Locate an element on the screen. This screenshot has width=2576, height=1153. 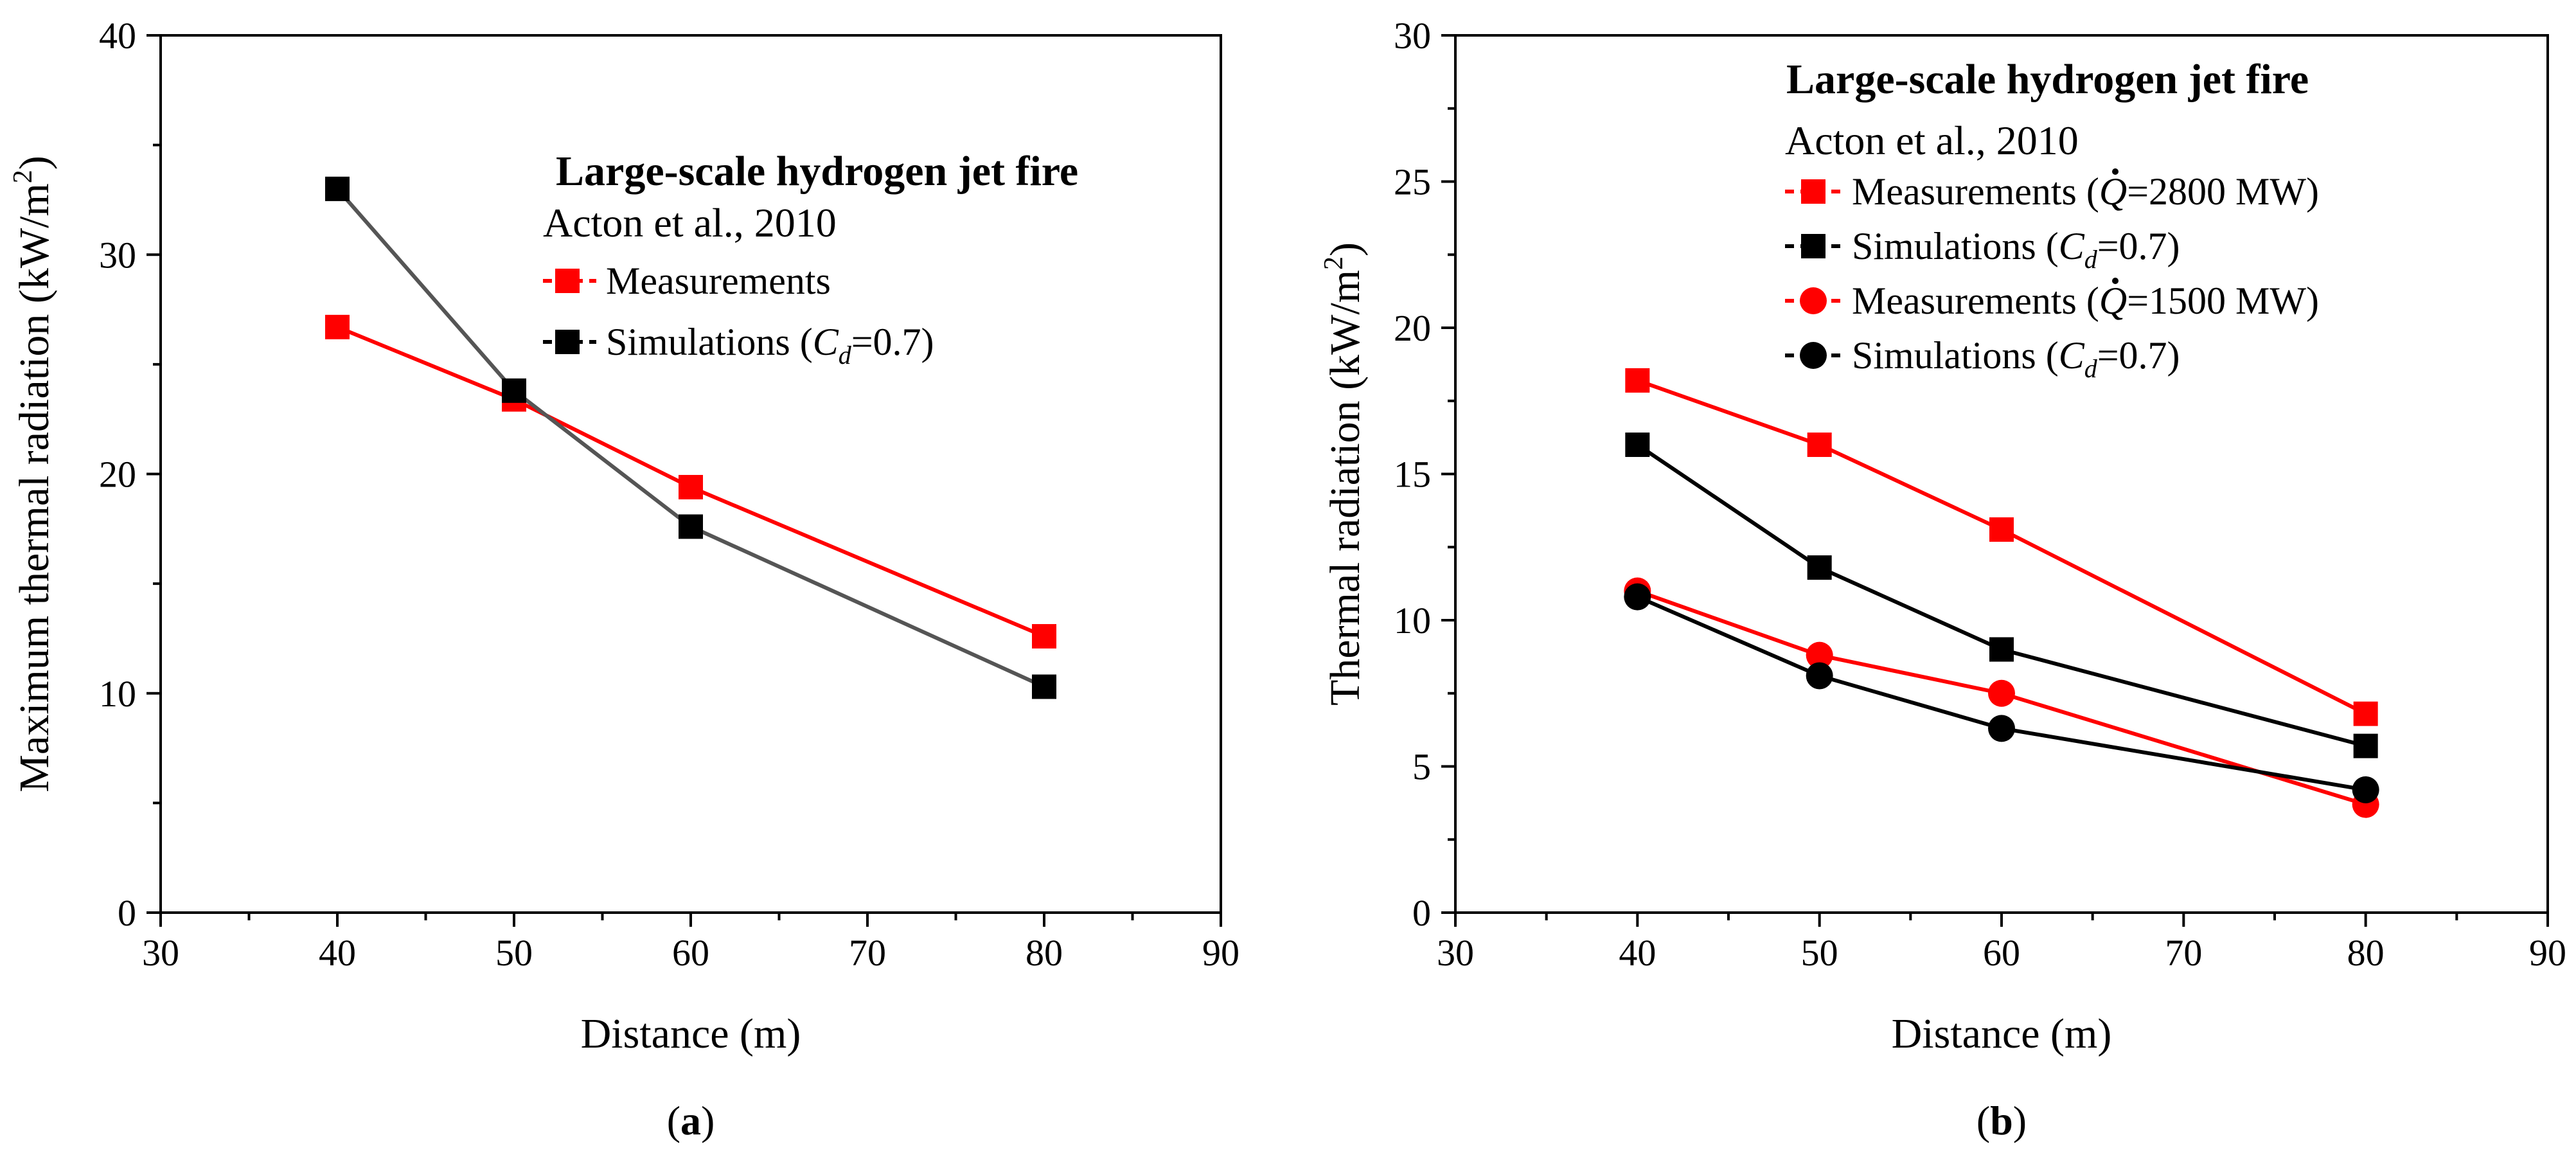
x-tick-label: 30 is located at coordinates (1456, 953).